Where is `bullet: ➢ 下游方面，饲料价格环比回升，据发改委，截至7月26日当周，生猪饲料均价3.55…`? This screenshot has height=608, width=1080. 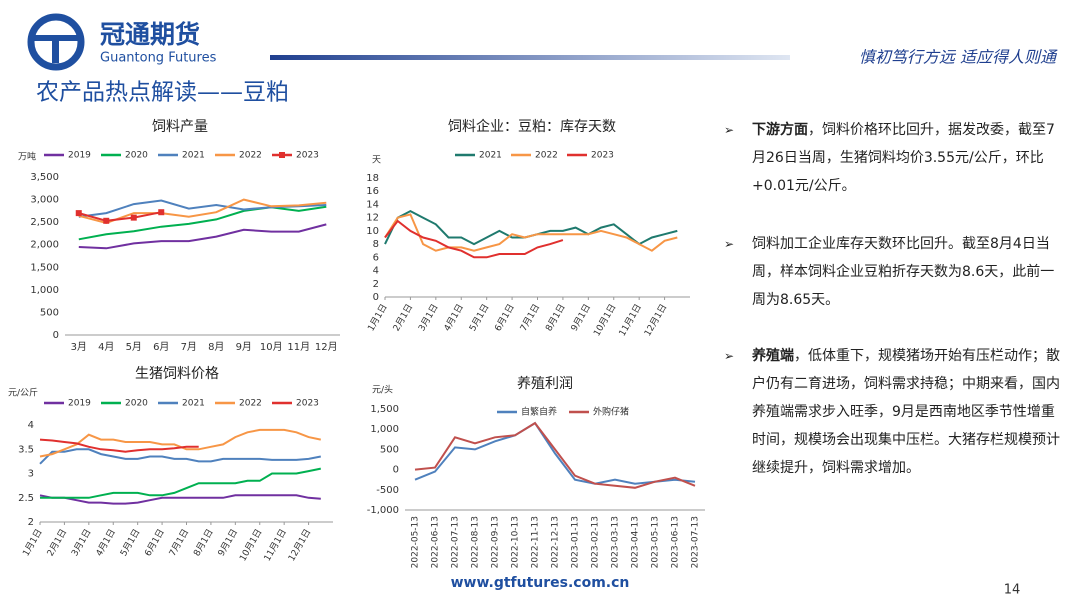 bullet: ➢ 下游方面，饲料价格环比回升，据发改委，截至7月26日当周，生猪饲料均价3.55… is located at coordinates (889, 158).